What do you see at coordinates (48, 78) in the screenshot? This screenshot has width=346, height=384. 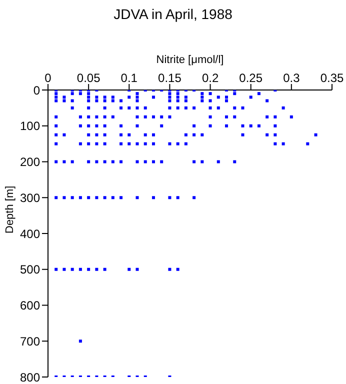 I see `x-tick-label: 0` at bounding box center [48, 78].